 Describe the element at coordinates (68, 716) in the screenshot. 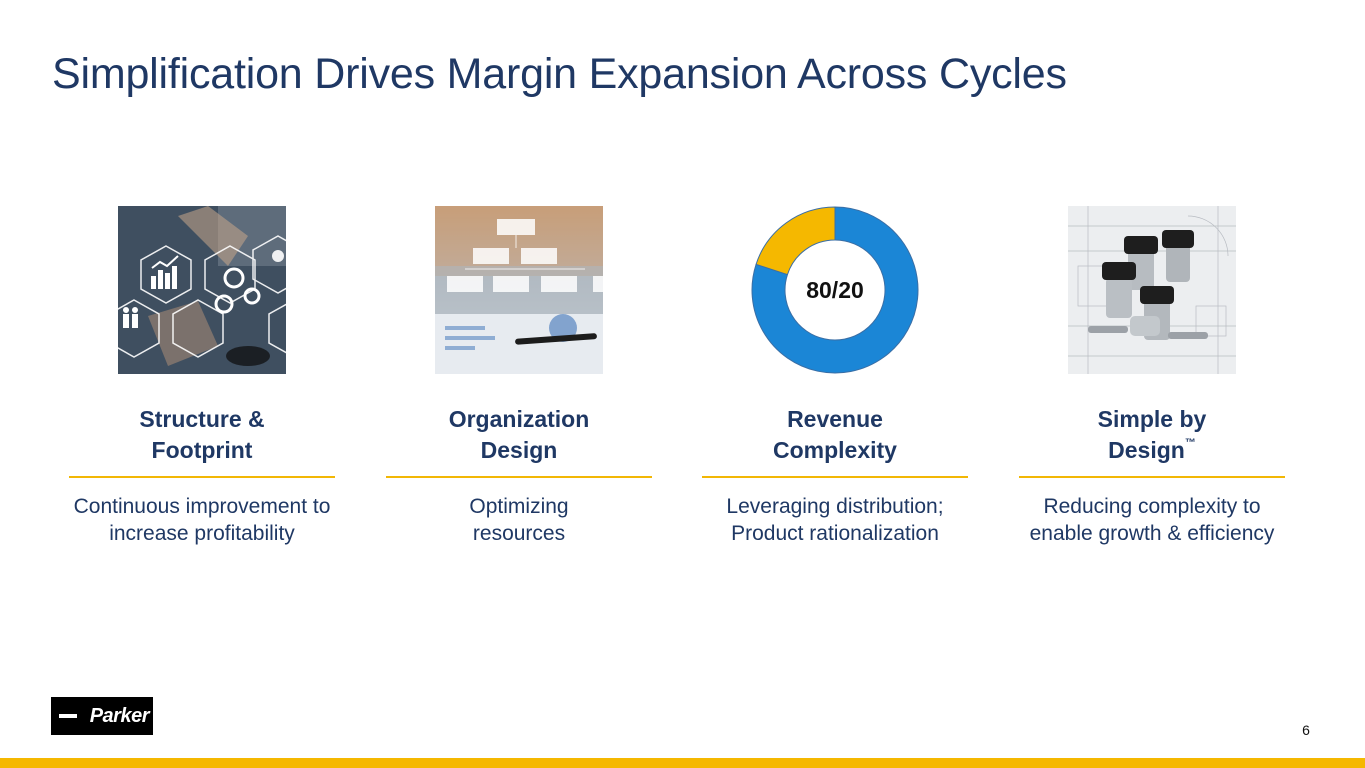

I see `logo-dash` at that location.